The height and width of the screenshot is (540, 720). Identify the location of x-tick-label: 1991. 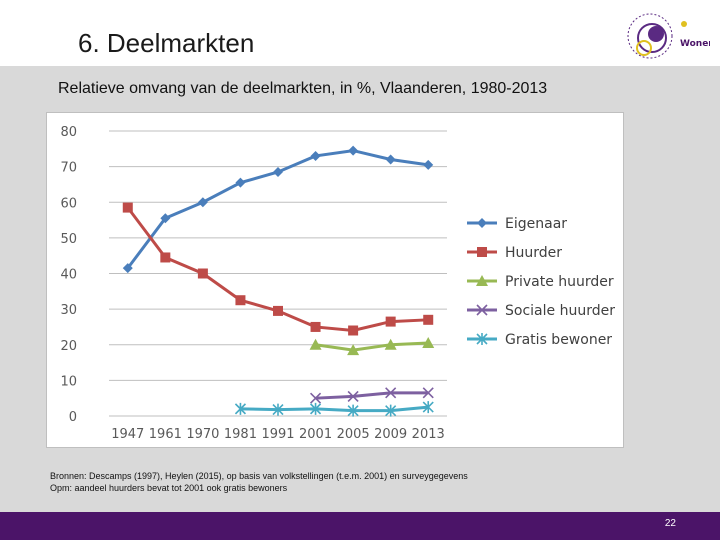
(277, 434).